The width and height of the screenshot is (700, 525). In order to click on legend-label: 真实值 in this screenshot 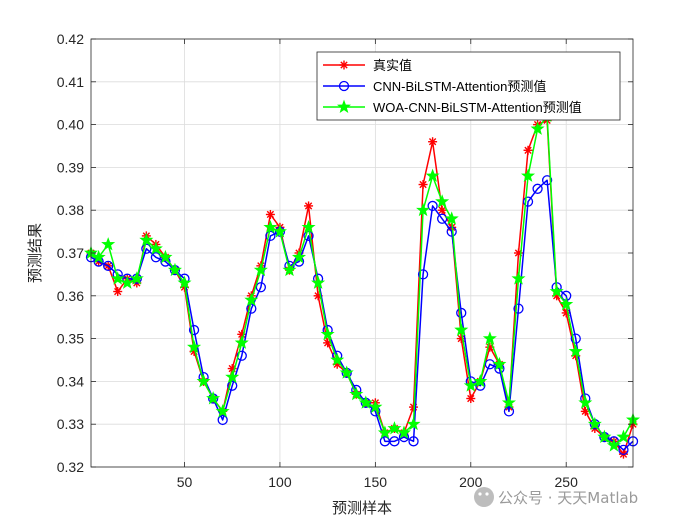, I will do `click(392, 65)`.